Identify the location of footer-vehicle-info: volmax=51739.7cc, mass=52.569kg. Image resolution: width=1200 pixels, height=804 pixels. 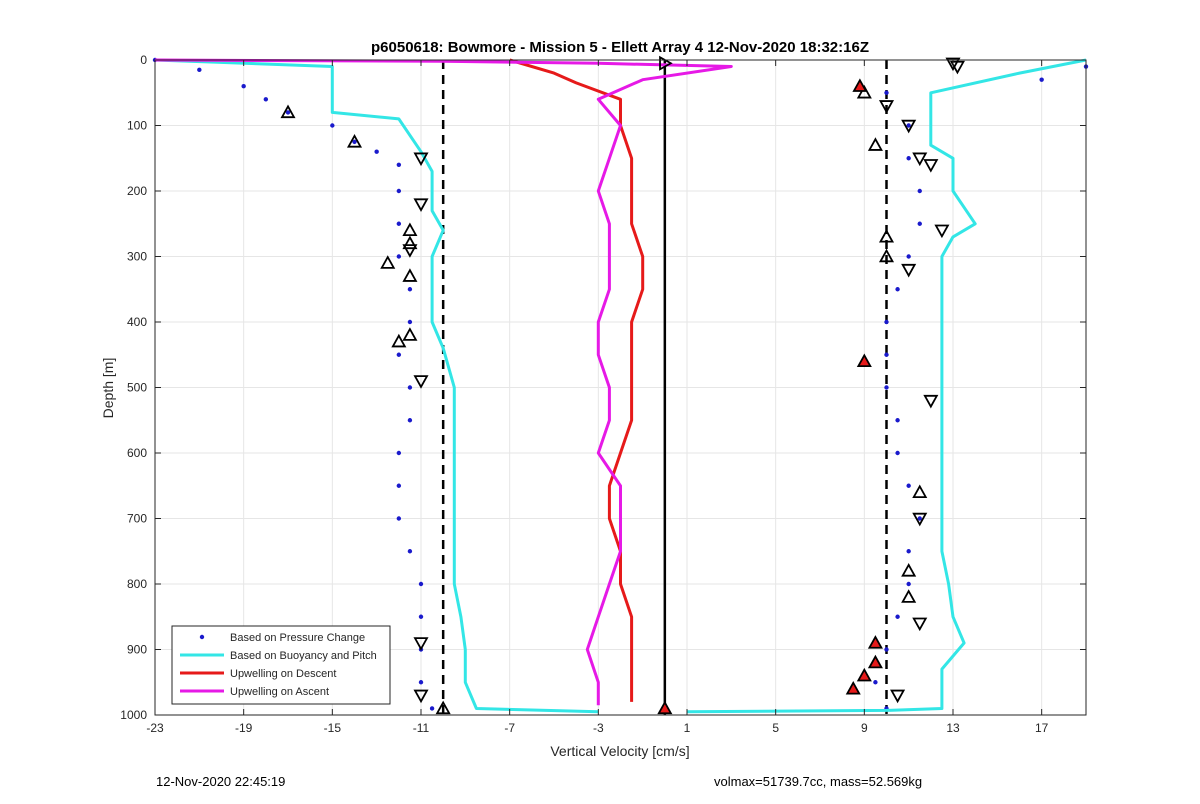
(818, 781).